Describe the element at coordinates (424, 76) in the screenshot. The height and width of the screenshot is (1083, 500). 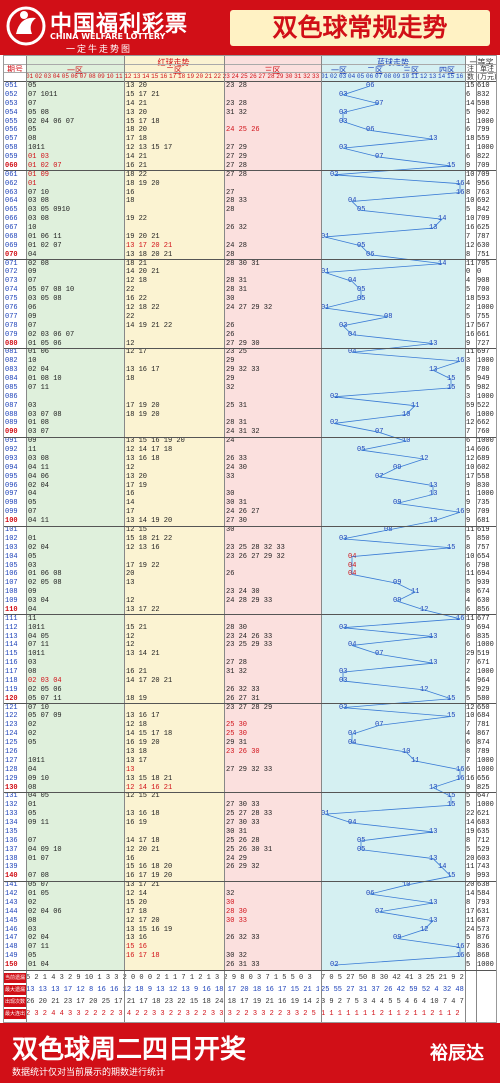
I see `blue-number-header: 12` at that location.